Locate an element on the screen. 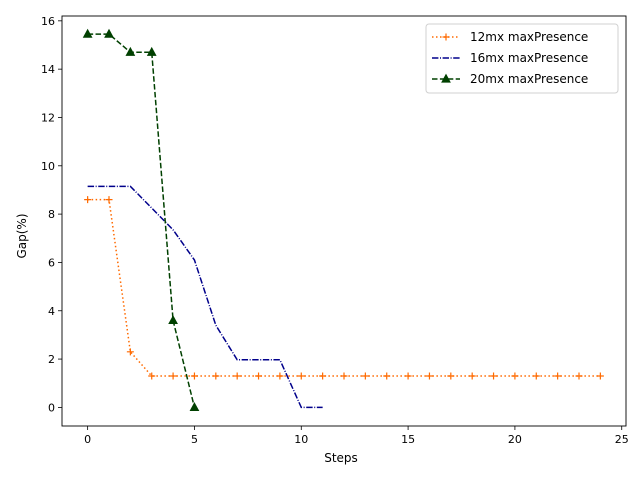 The image size is (640, 480). x-tick-label: 5 is located at coordinates (194, 439).